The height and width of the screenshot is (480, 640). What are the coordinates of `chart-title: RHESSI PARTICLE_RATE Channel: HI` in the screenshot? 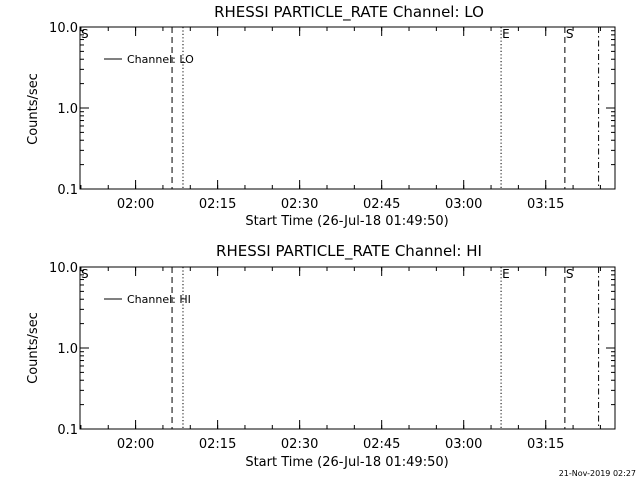 It's located at (349, 251).